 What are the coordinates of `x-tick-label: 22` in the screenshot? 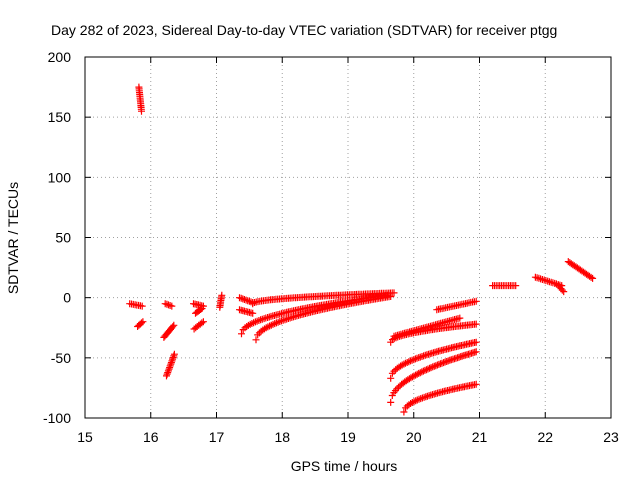 It's located at (545, 437).